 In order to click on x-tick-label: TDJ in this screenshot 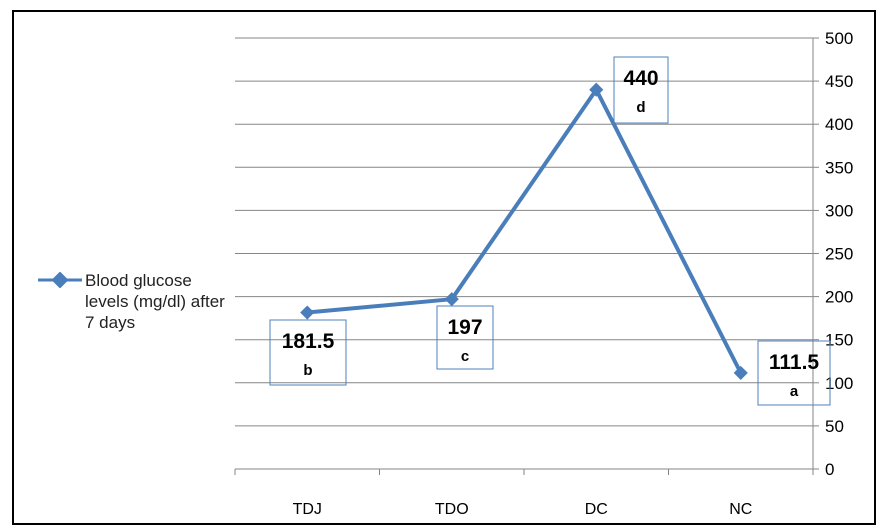, I will do `click(307, 509)`.